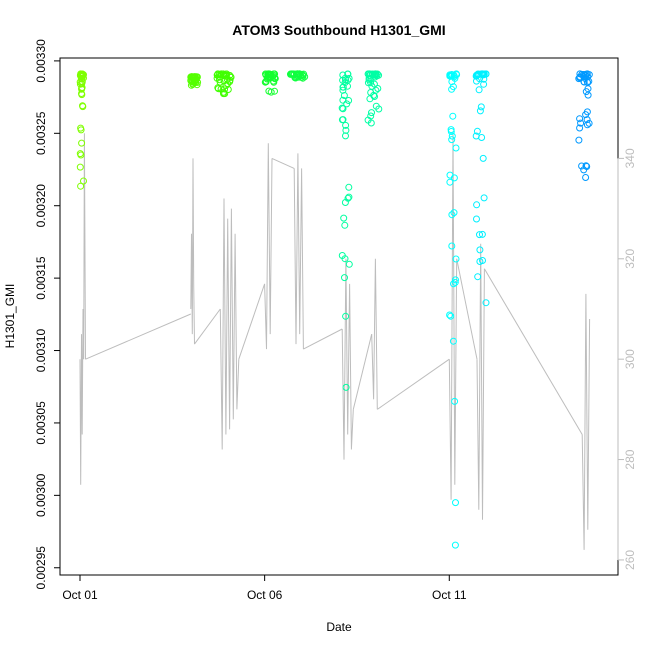 This screenshot has height=650, width=650. Describe the element at coordinates (449, 595) in the screenshot. I see `x-tick-label: Oct 11` at that location.